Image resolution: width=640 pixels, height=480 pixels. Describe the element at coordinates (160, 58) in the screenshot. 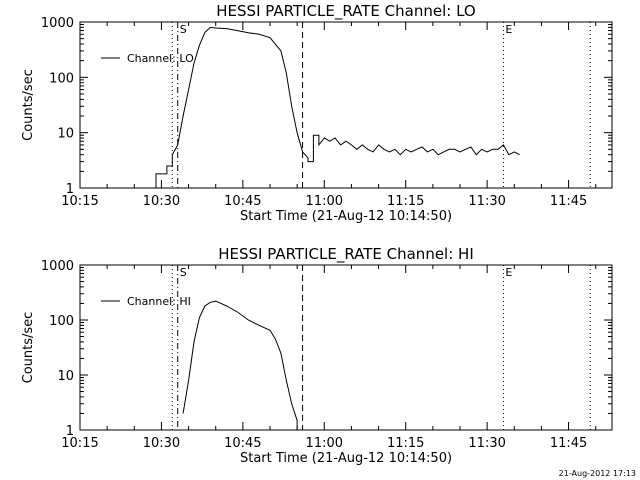

I see `legend-entry: Channel: LO` at that location.